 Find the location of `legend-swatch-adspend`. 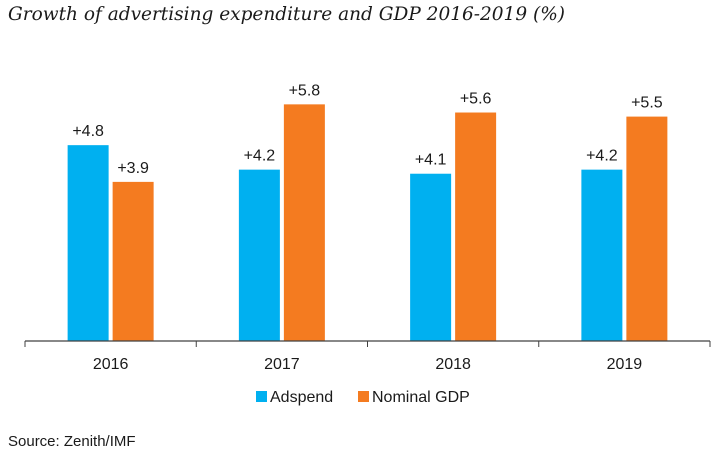

legend-swatch-adspend is located at coordinates (261, 396).